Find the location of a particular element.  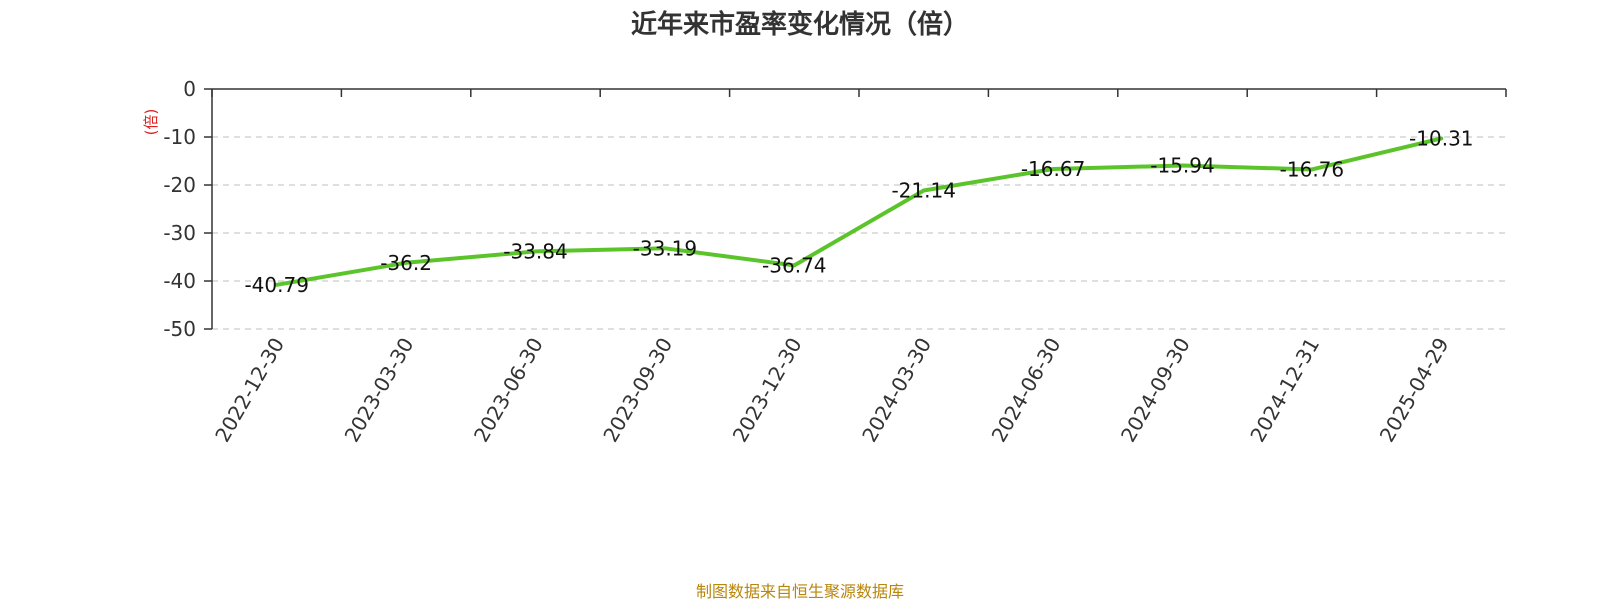

data-label: -36.2 is located at coordinates (406, 263).